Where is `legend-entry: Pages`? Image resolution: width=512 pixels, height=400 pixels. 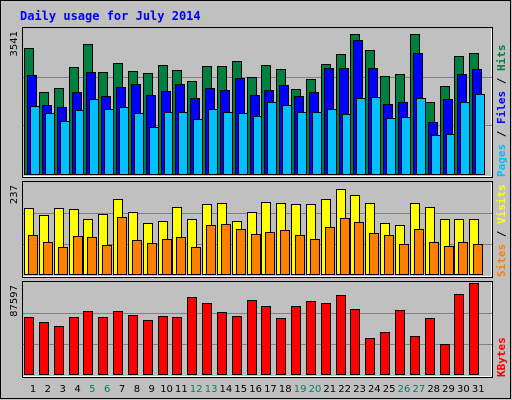 legend-entry: Pages is located at coordinates (501, 160).